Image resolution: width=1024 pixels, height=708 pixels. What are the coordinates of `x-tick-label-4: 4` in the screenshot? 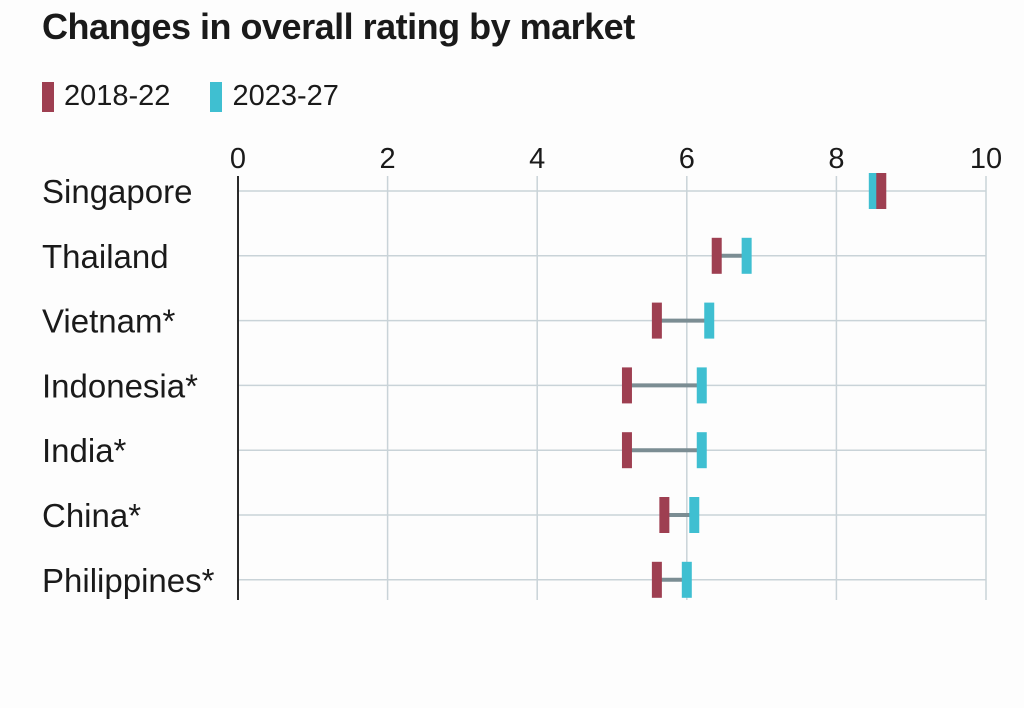 It's located at (537, 159).